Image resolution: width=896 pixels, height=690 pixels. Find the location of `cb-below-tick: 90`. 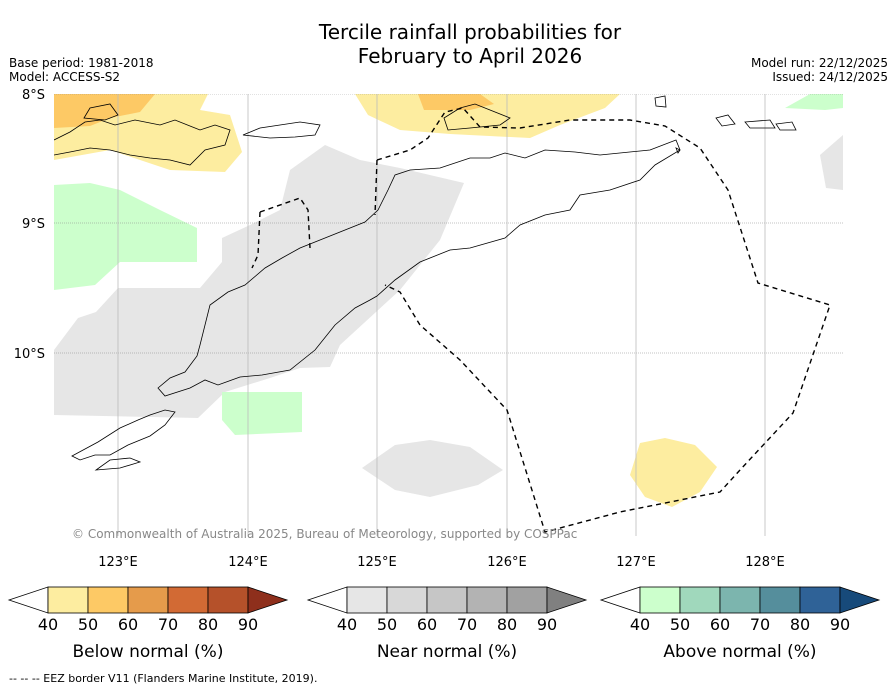

cb-below-tick: 90 is located at coordinates (248, 624).